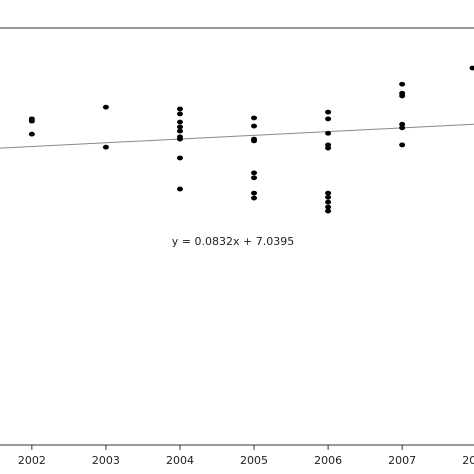  What do you see at coordinates (237, 136) in the screenshot?
I see `trend-line` at bounding box center [237, 136].